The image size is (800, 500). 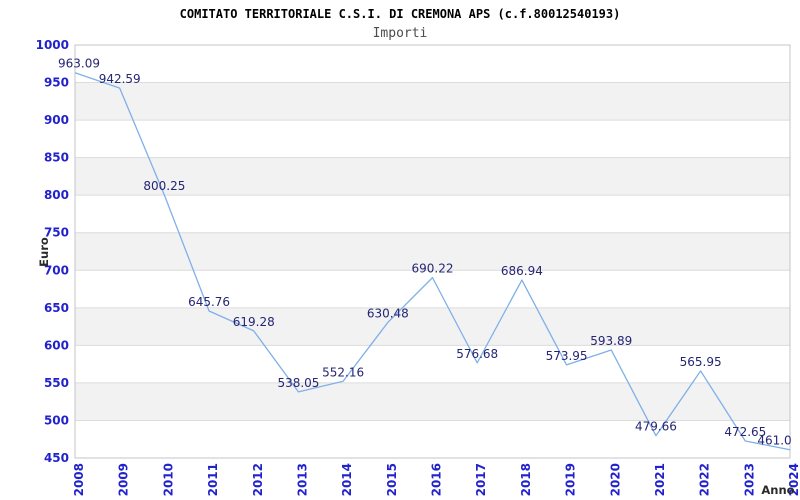 I want to click on y-tick-label: 800, so click(x=56, y=195).